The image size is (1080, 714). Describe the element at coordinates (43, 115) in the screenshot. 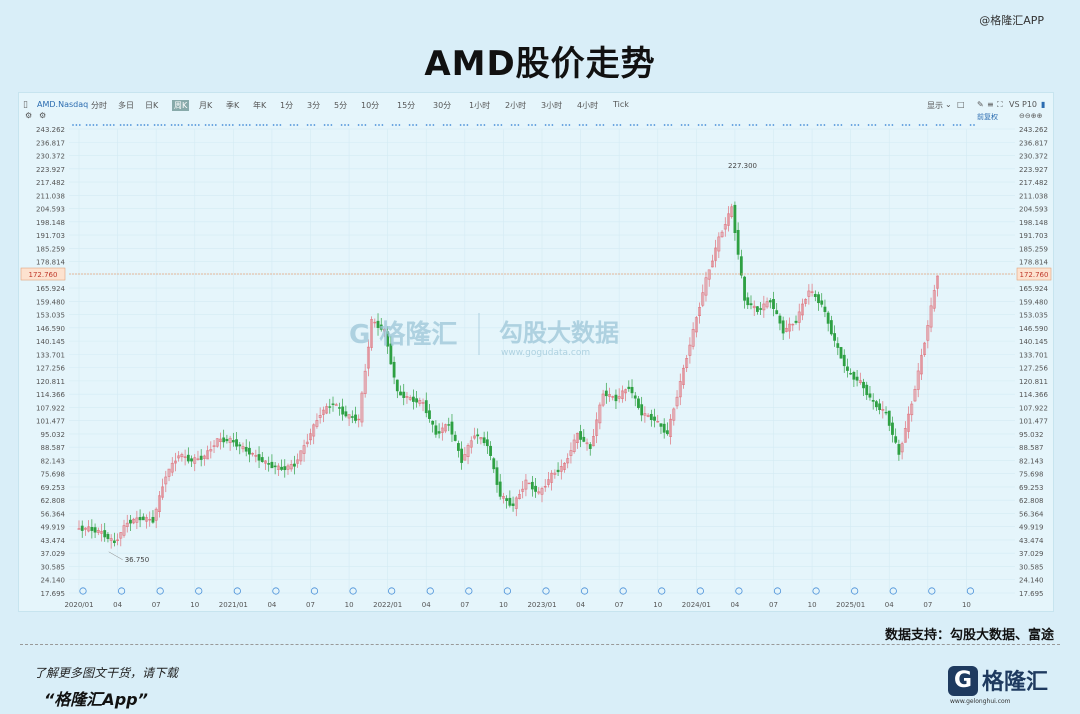

I see `settings-gear-icon-2: ⚙` at that location.